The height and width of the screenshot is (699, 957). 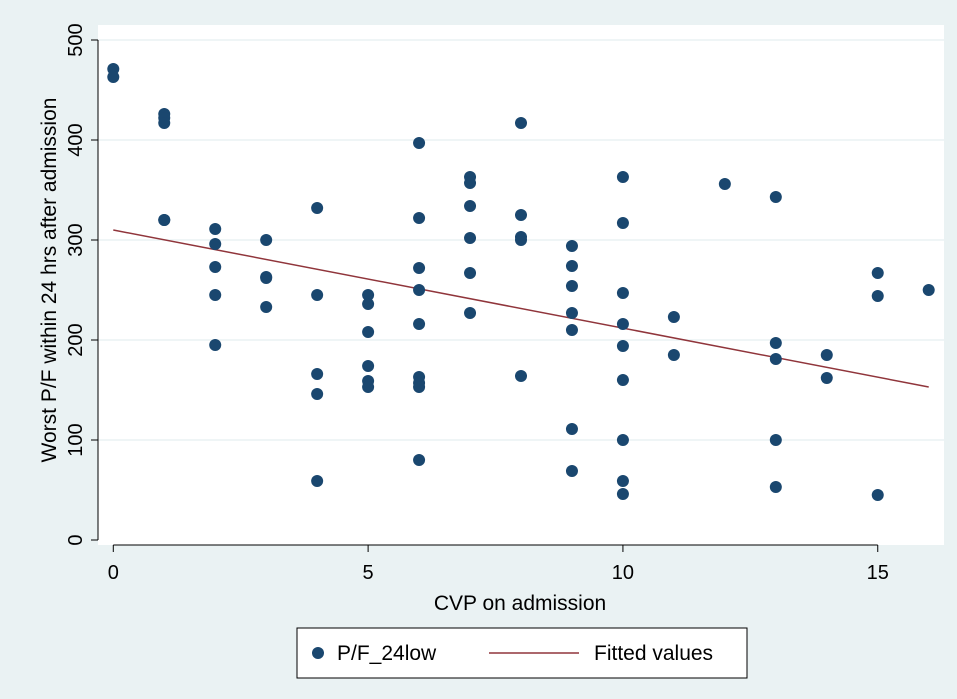 I want to click on x-tick-label: 15, so click(x=878, y=573).